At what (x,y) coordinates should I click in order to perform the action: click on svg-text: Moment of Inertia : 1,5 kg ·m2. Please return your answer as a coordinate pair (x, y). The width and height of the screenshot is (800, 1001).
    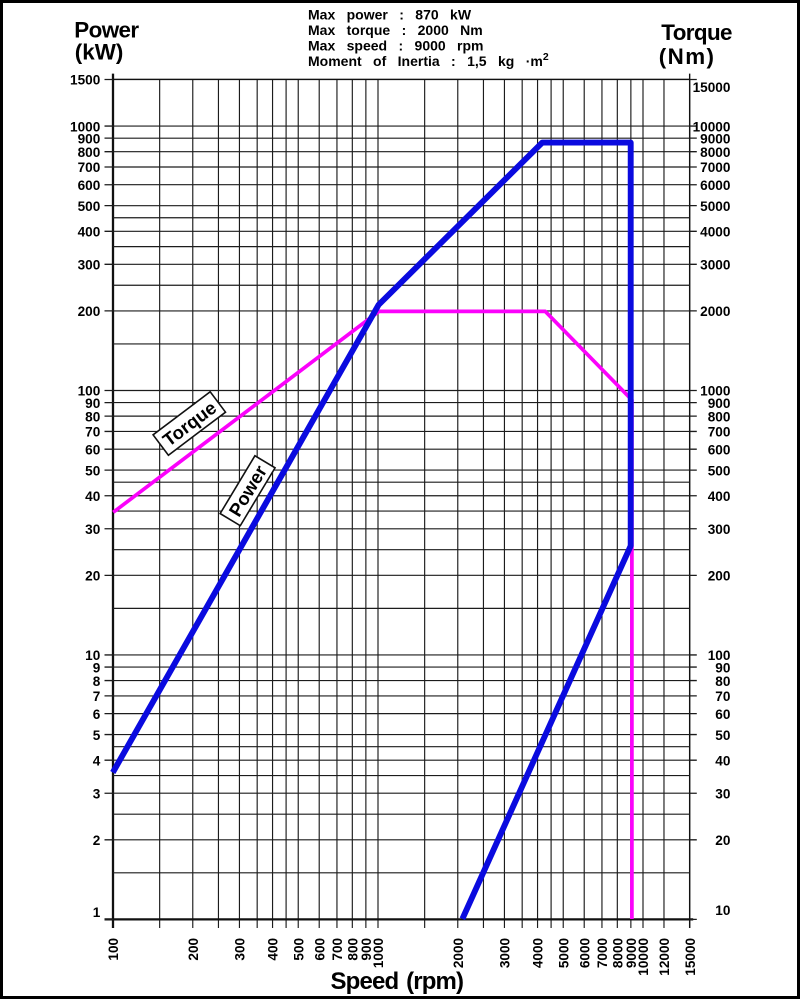
    Looking at the image, I should click on (428, 60).